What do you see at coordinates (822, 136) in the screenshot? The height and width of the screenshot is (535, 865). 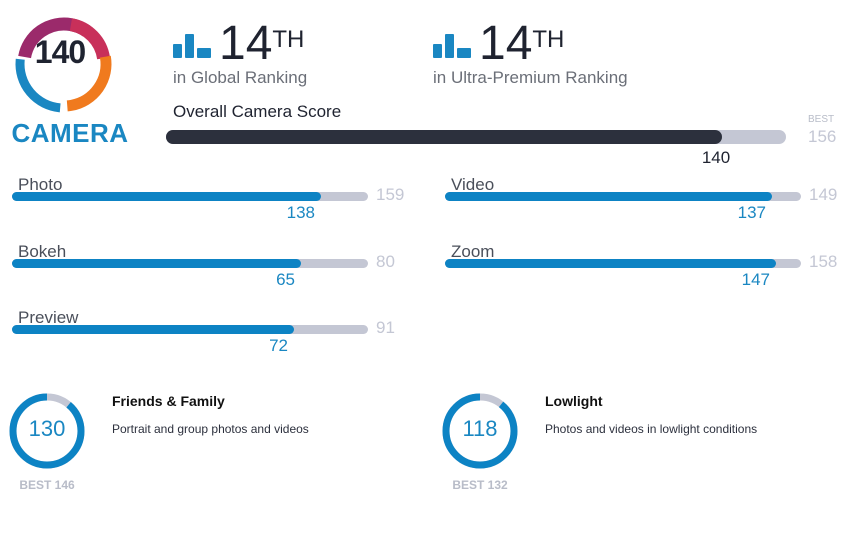 I see `overall-best-value: 156` at bounding box center [822, 136].